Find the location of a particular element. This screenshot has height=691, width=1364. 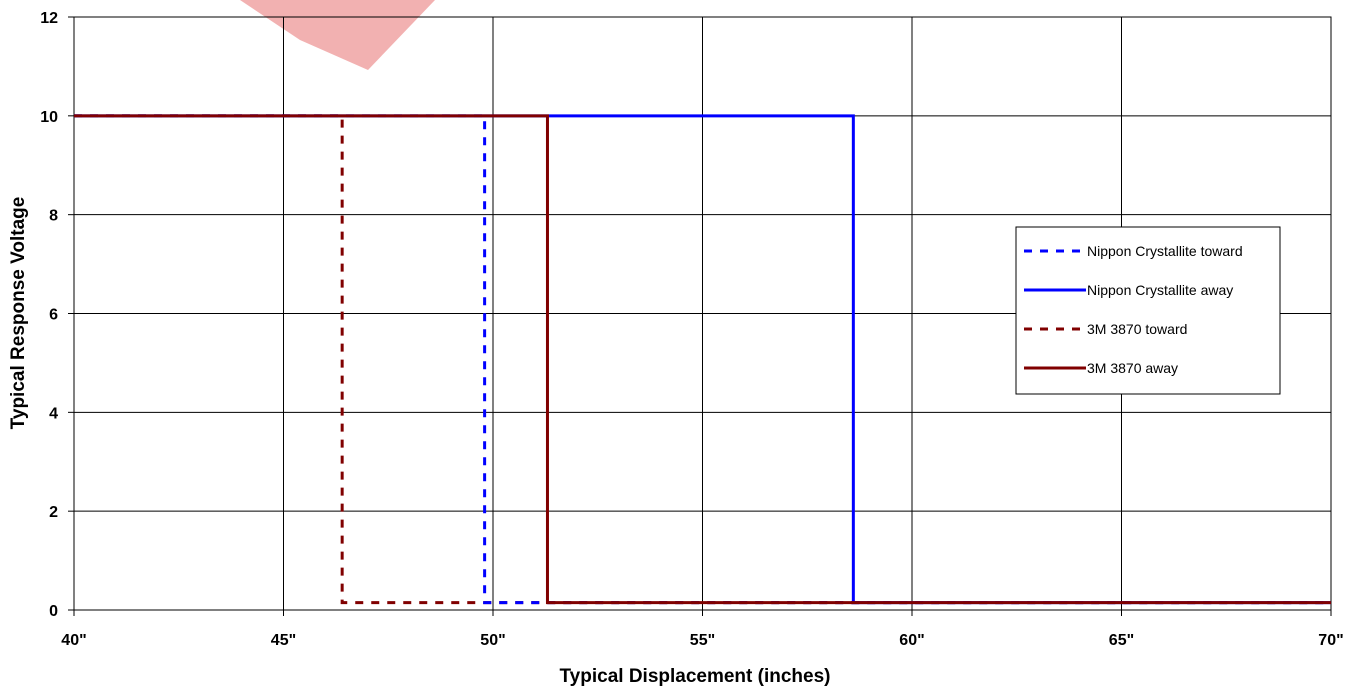

x-tick-label: 40" is located at coordinates (73, 640).